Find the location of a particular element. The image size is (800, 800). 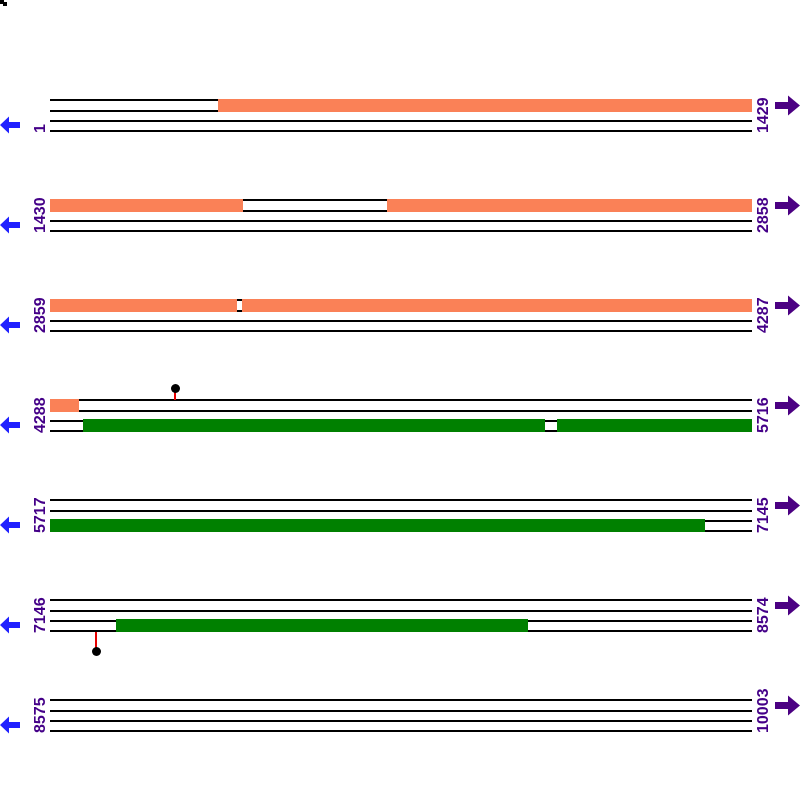

map-row-3: 2859 4287 is located at coordinates (400, 309).